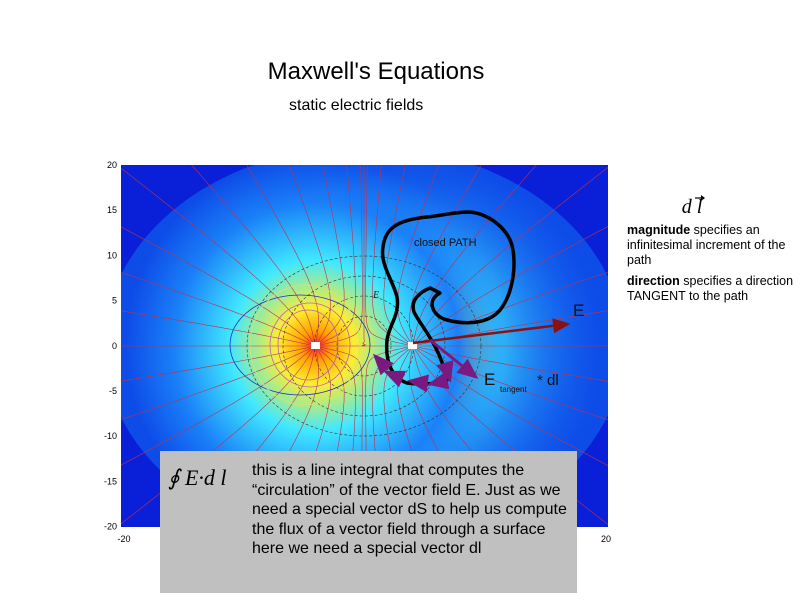  I want to click on e-vector-label: E, so click(375, 295).